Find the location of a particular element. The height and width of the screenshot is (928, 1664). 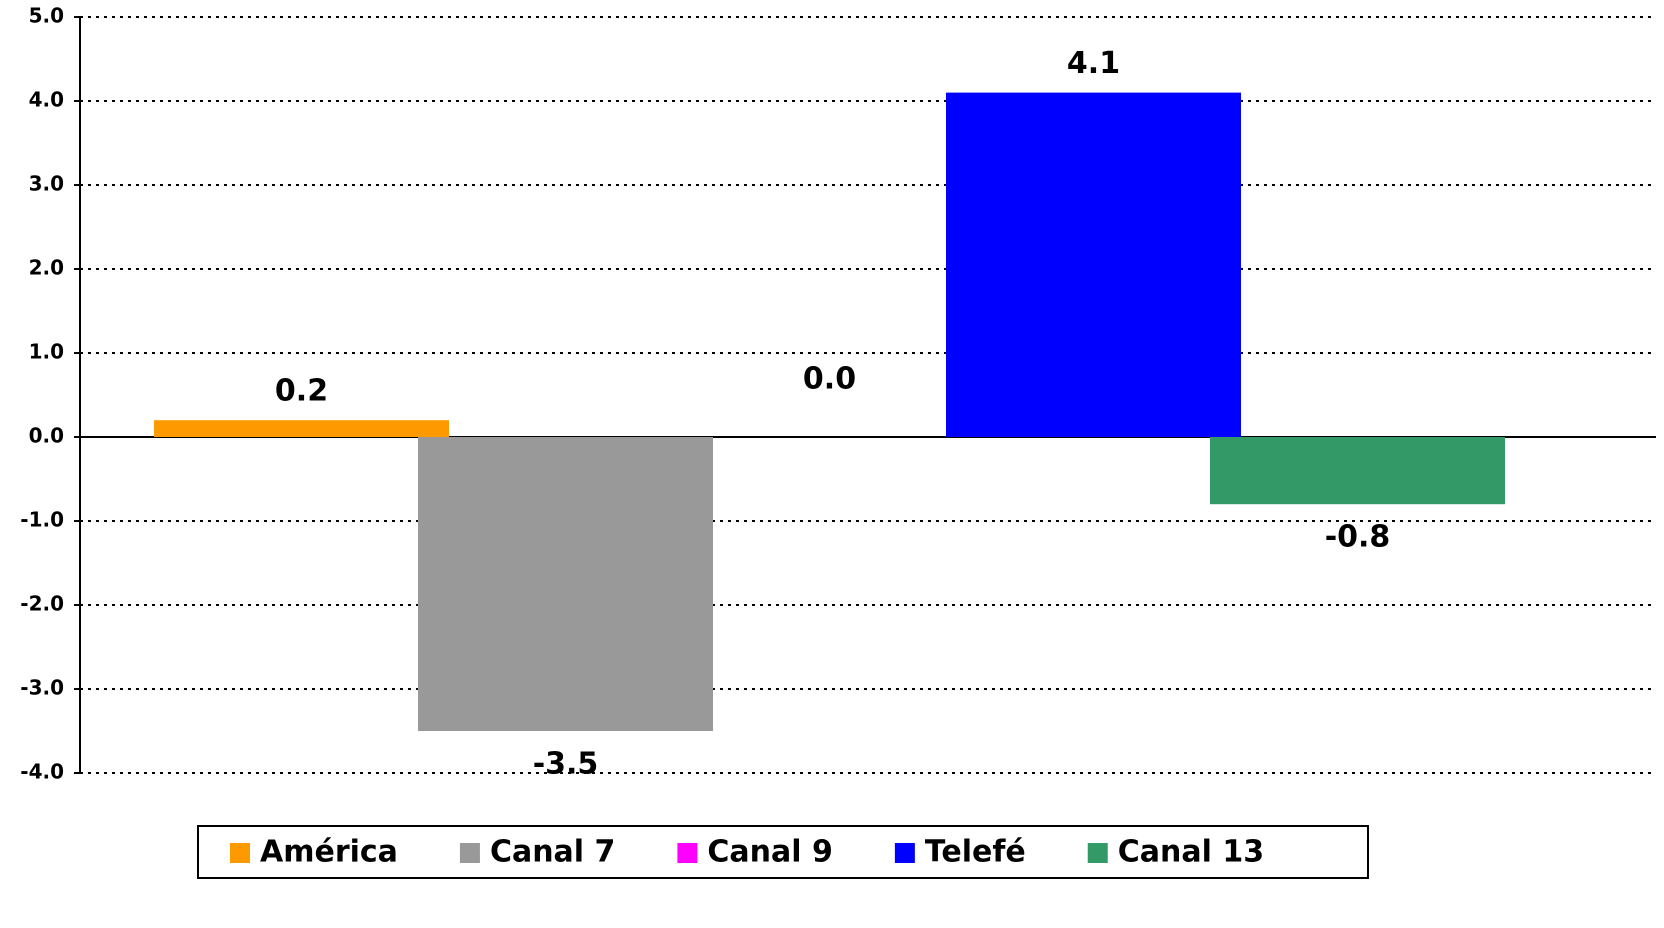

legend-label: Canal 9 is located at coordinates (769, 852).